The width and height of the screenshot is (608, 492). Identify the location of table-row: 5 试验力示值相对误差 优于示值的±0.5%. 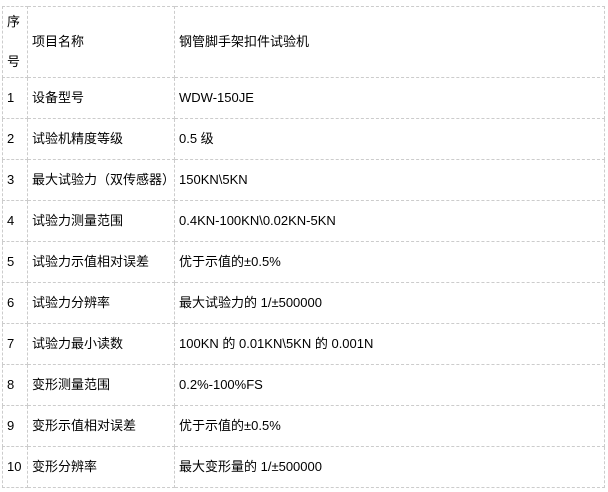
(303, 262).